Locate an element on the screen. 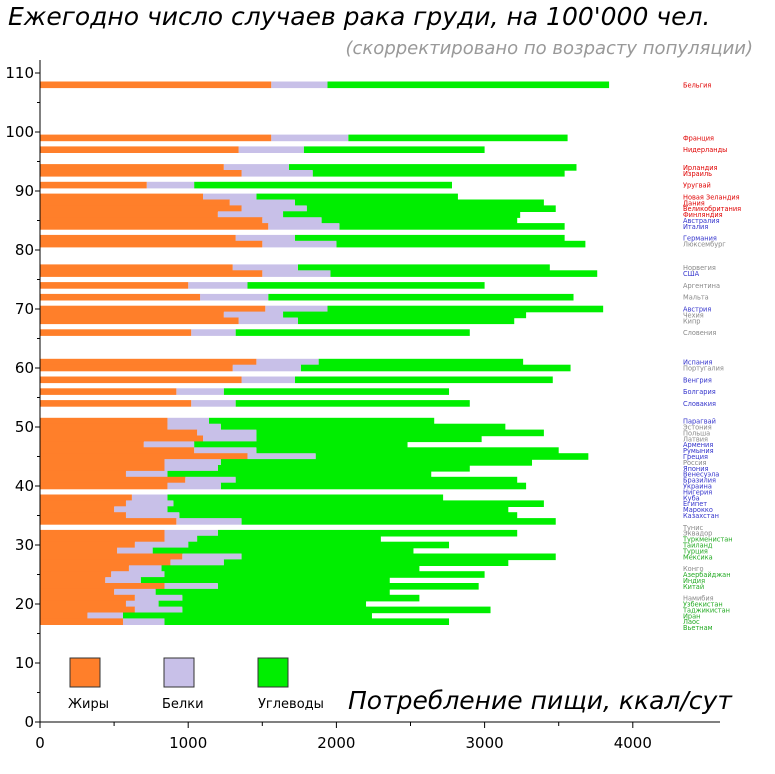  country-label: Нигерия is located at coordinates (697, 492).